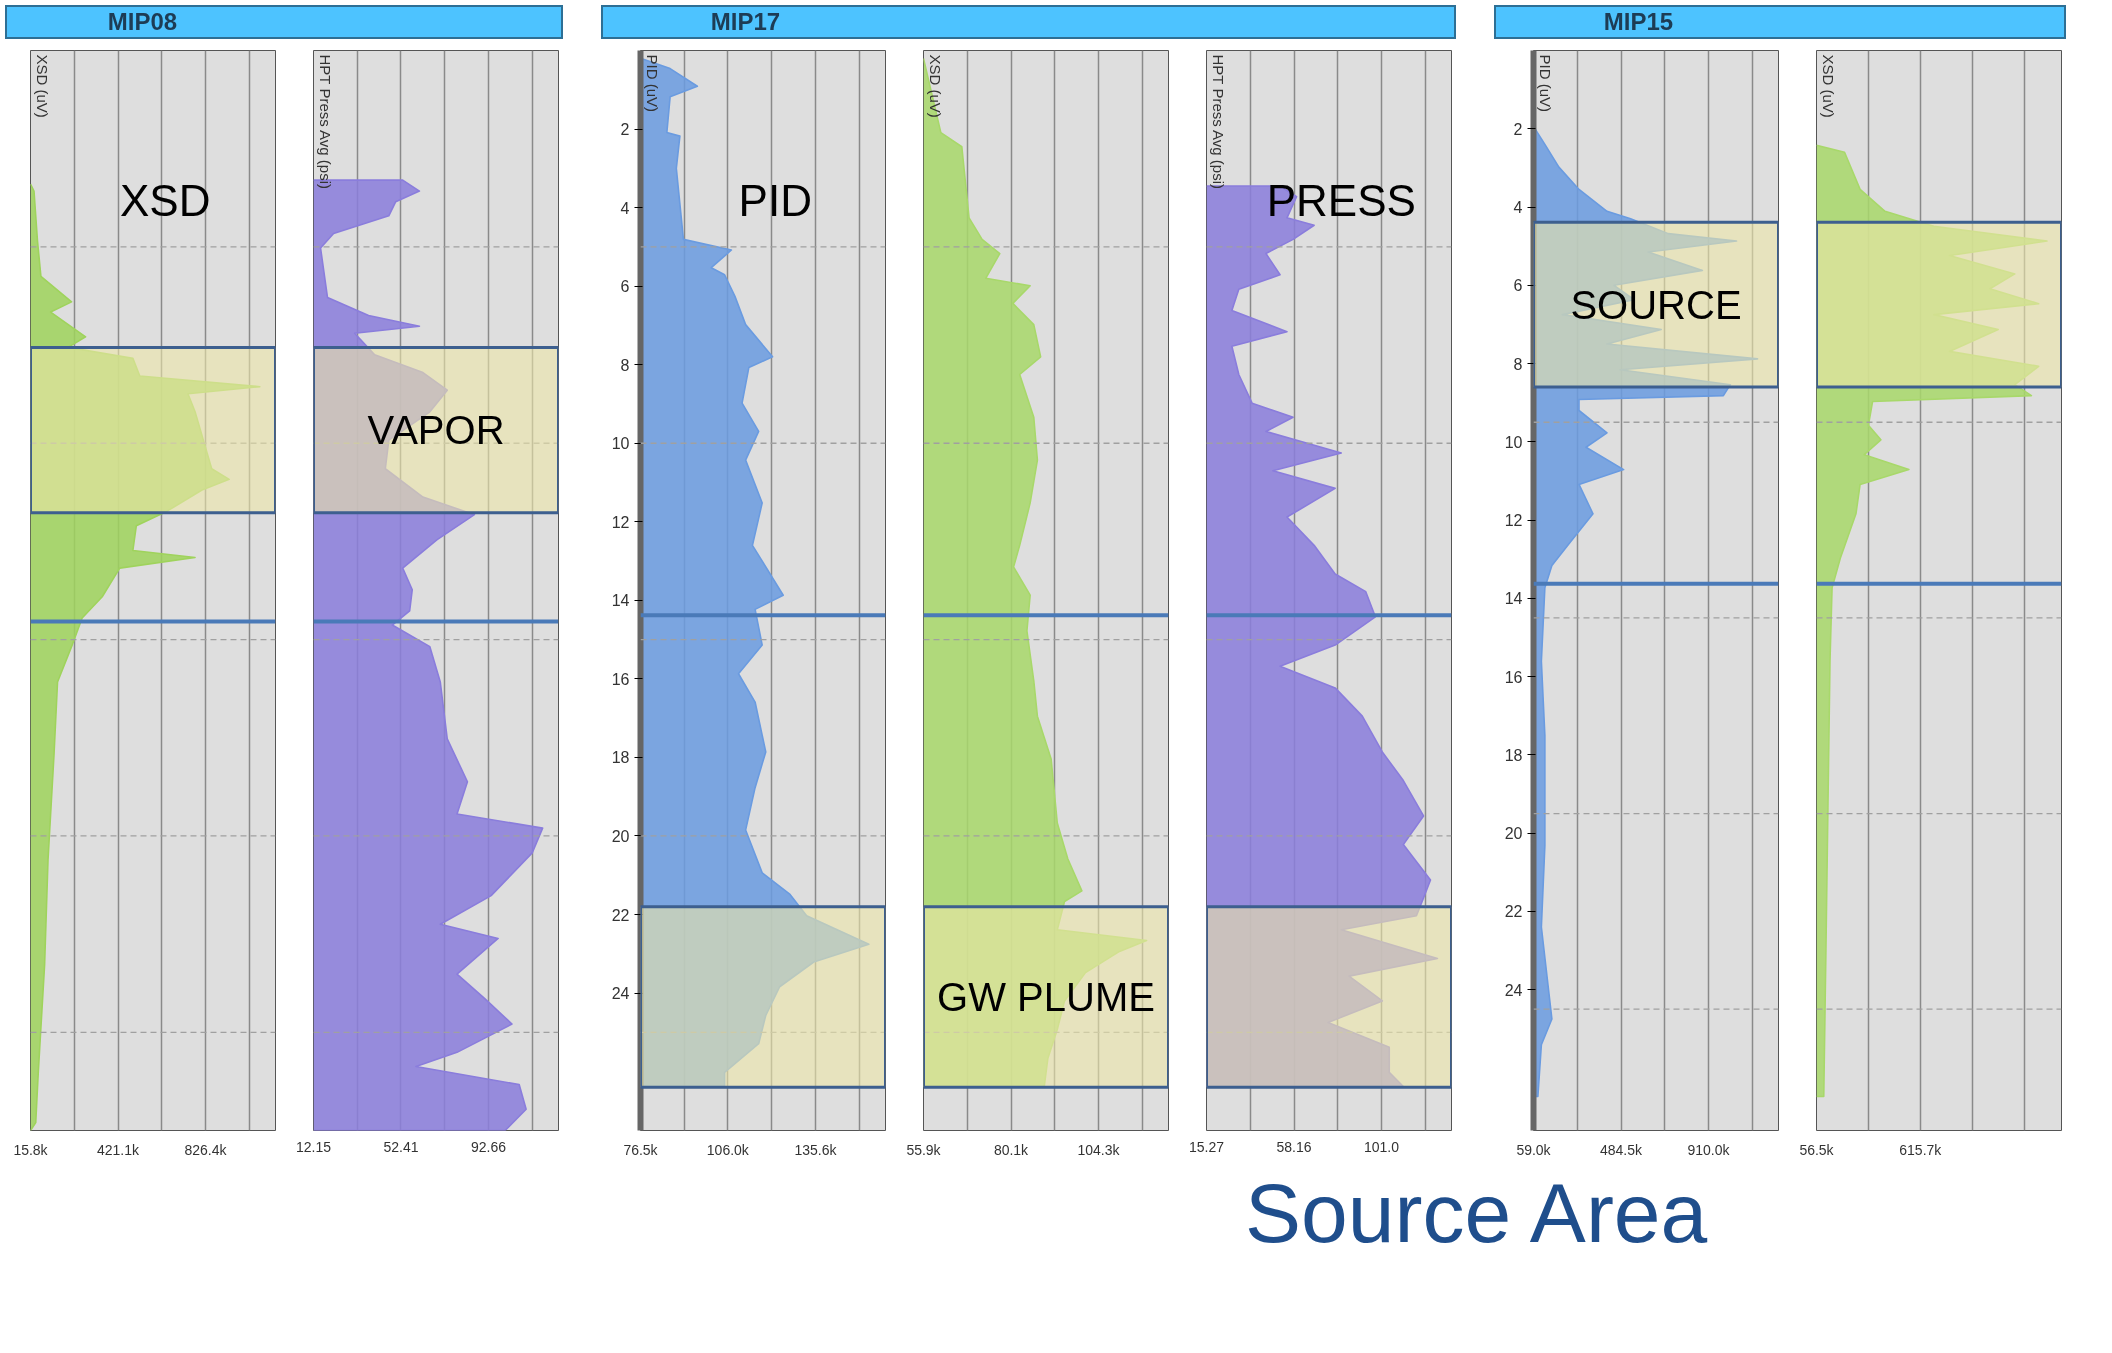 This screenshot has height=1353, width=2112. What do you see at coordinates (1817, 1149) in the screenshot?
I see `x-tick-label: 56.5k` at bounding box center [1817, 1149].